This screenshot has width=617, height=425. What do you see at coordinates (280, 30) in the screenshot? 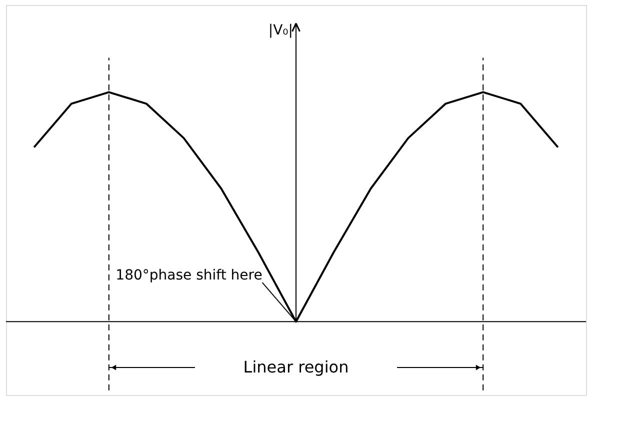
I see `y-axis-title: |V₀|` at bounding box center [280, 30].